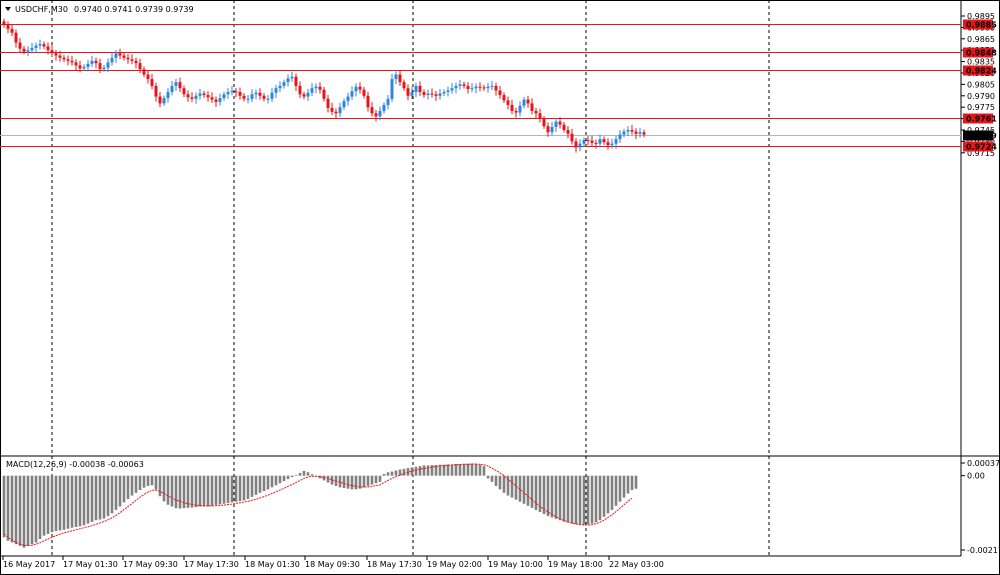  What do you see at coordinates (981, 39) in the screenshot?
I see `price-tick-label: 0.9865` at bounding box center [981, 39].